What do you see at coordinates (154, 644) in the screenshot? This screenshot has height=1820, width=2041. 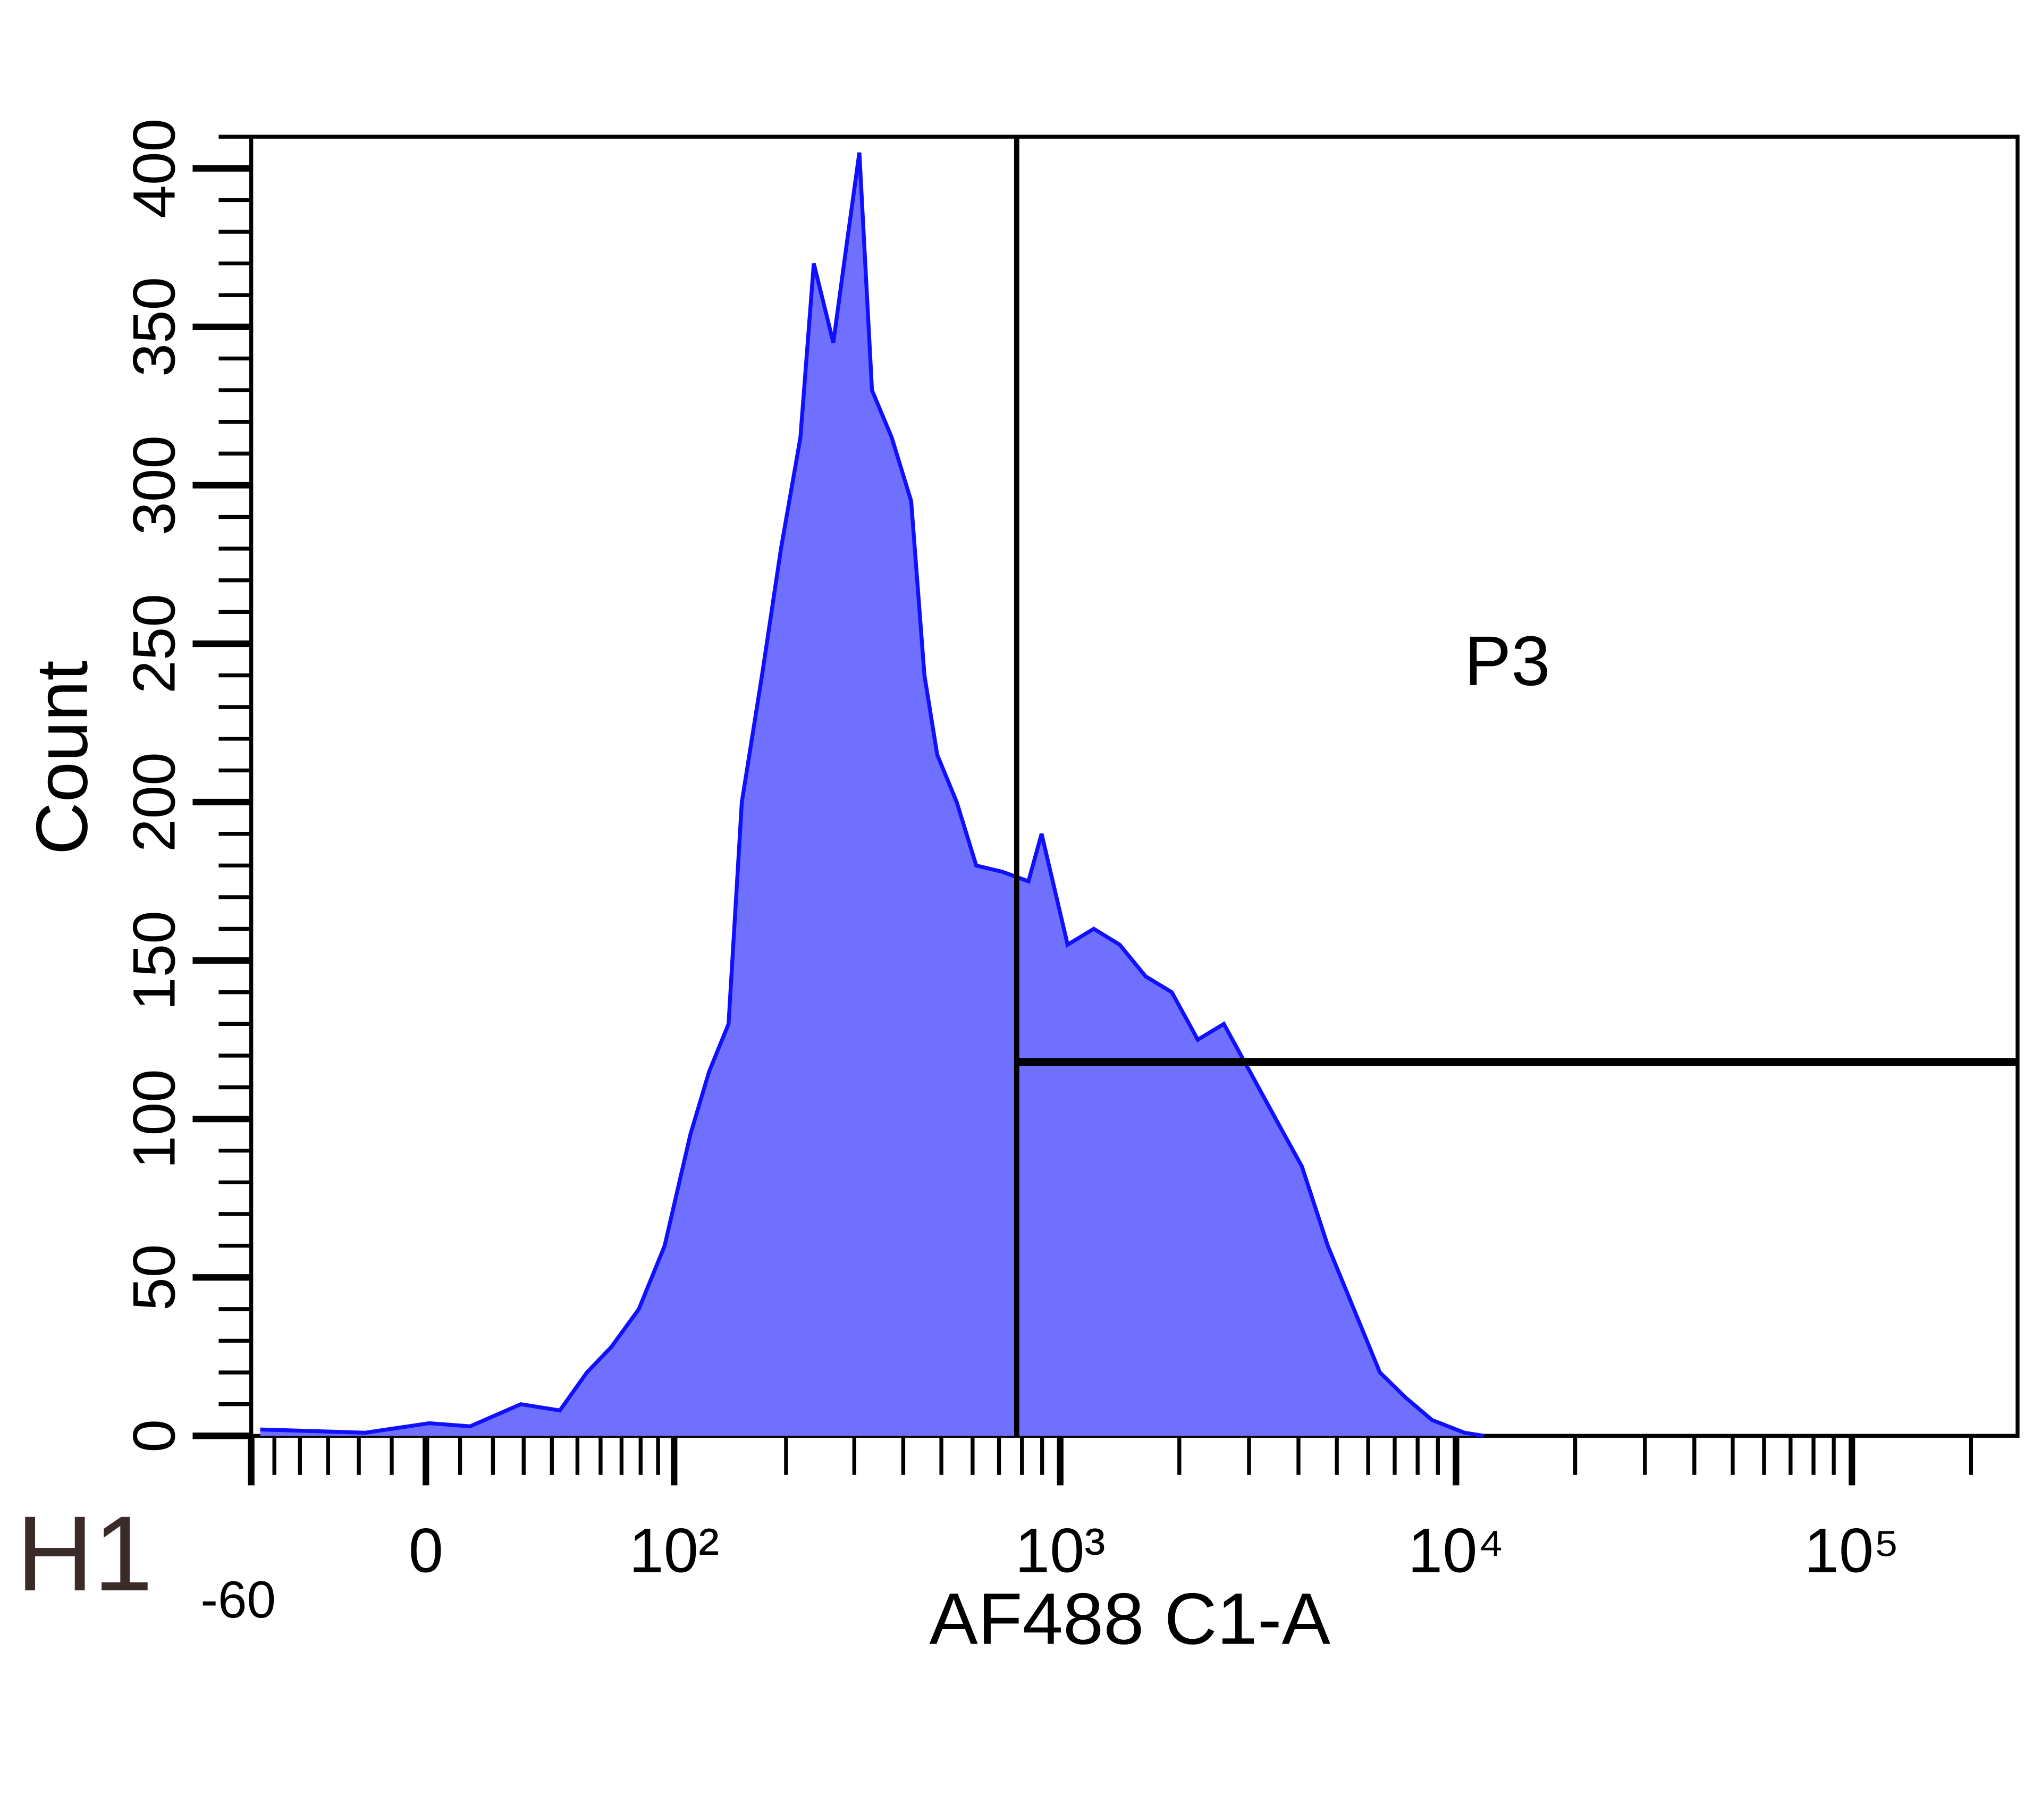 I see `y-tick-label: 250` at bounding box center [154, 644].